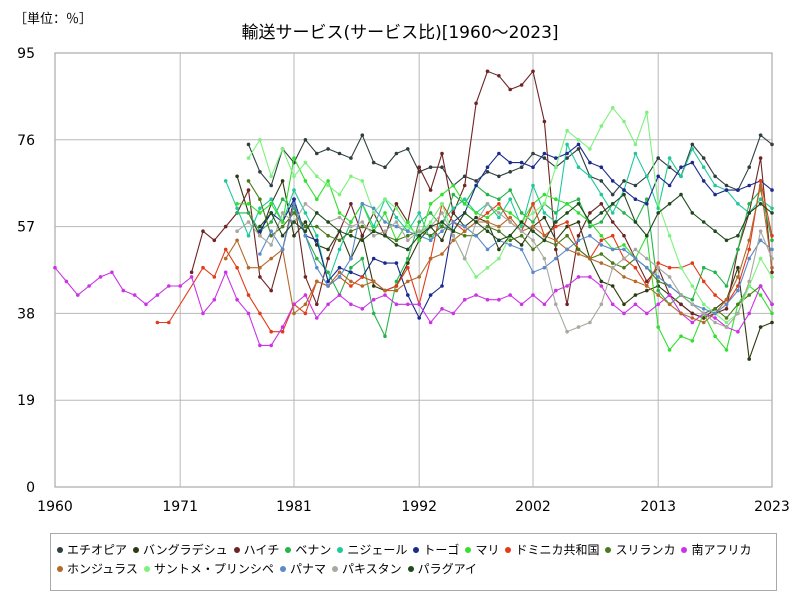 This screenshot has height=600, width=800. Describe the element at coordinates (208, 568) in the screenshot. I see `legend-item-11: サントメ・プリンシペ` at that location.